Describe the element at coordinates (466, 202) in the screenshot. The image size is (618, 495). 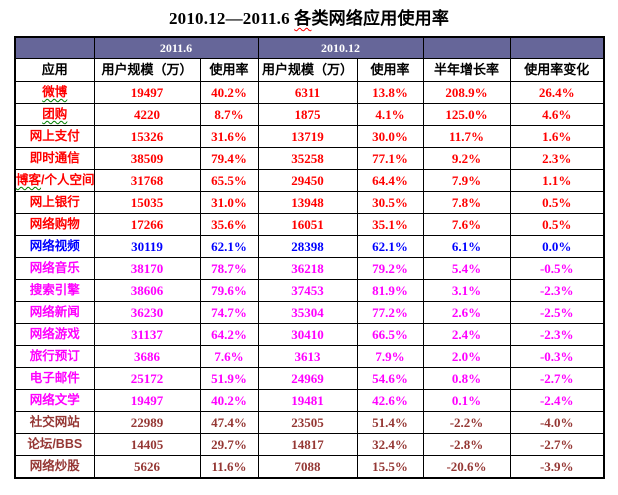
I see `cell-half-year-growth: 7.8%` at that location.